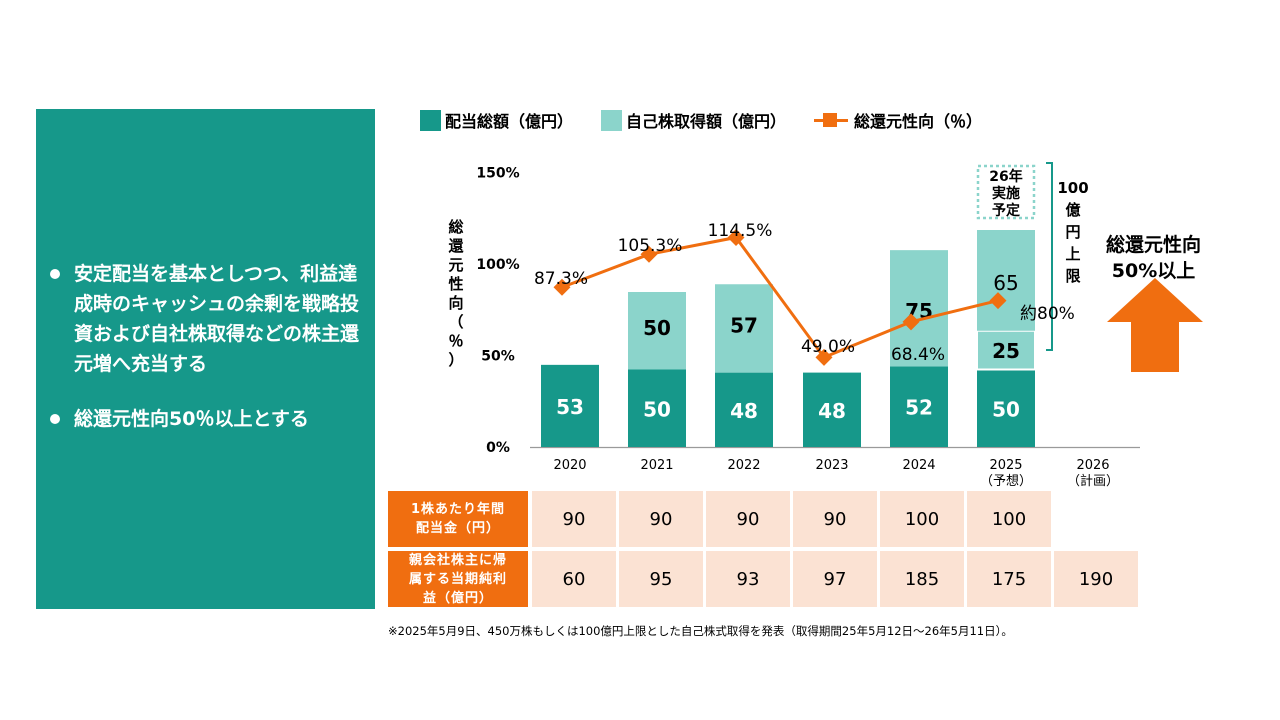  What do you see at coordinates (1049, 256) in the screenshot?
I see `bracket-line` at bounding box center [1049, 256].